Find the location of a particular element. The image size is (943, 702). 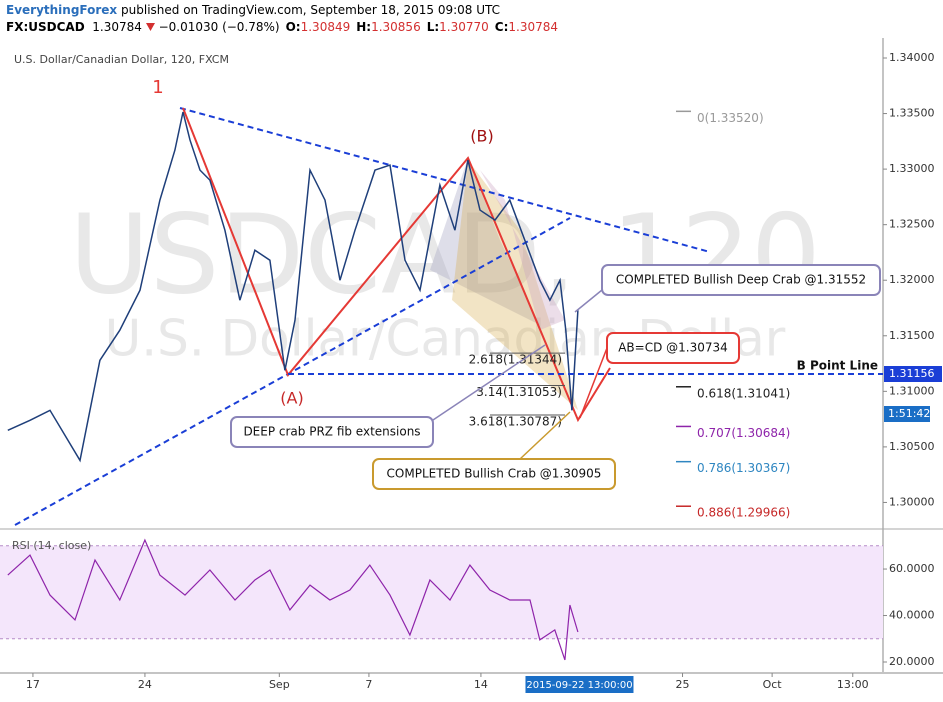

crosshair-label: 2015-09-22 13:00:00 is located at coordinates (579, 685).